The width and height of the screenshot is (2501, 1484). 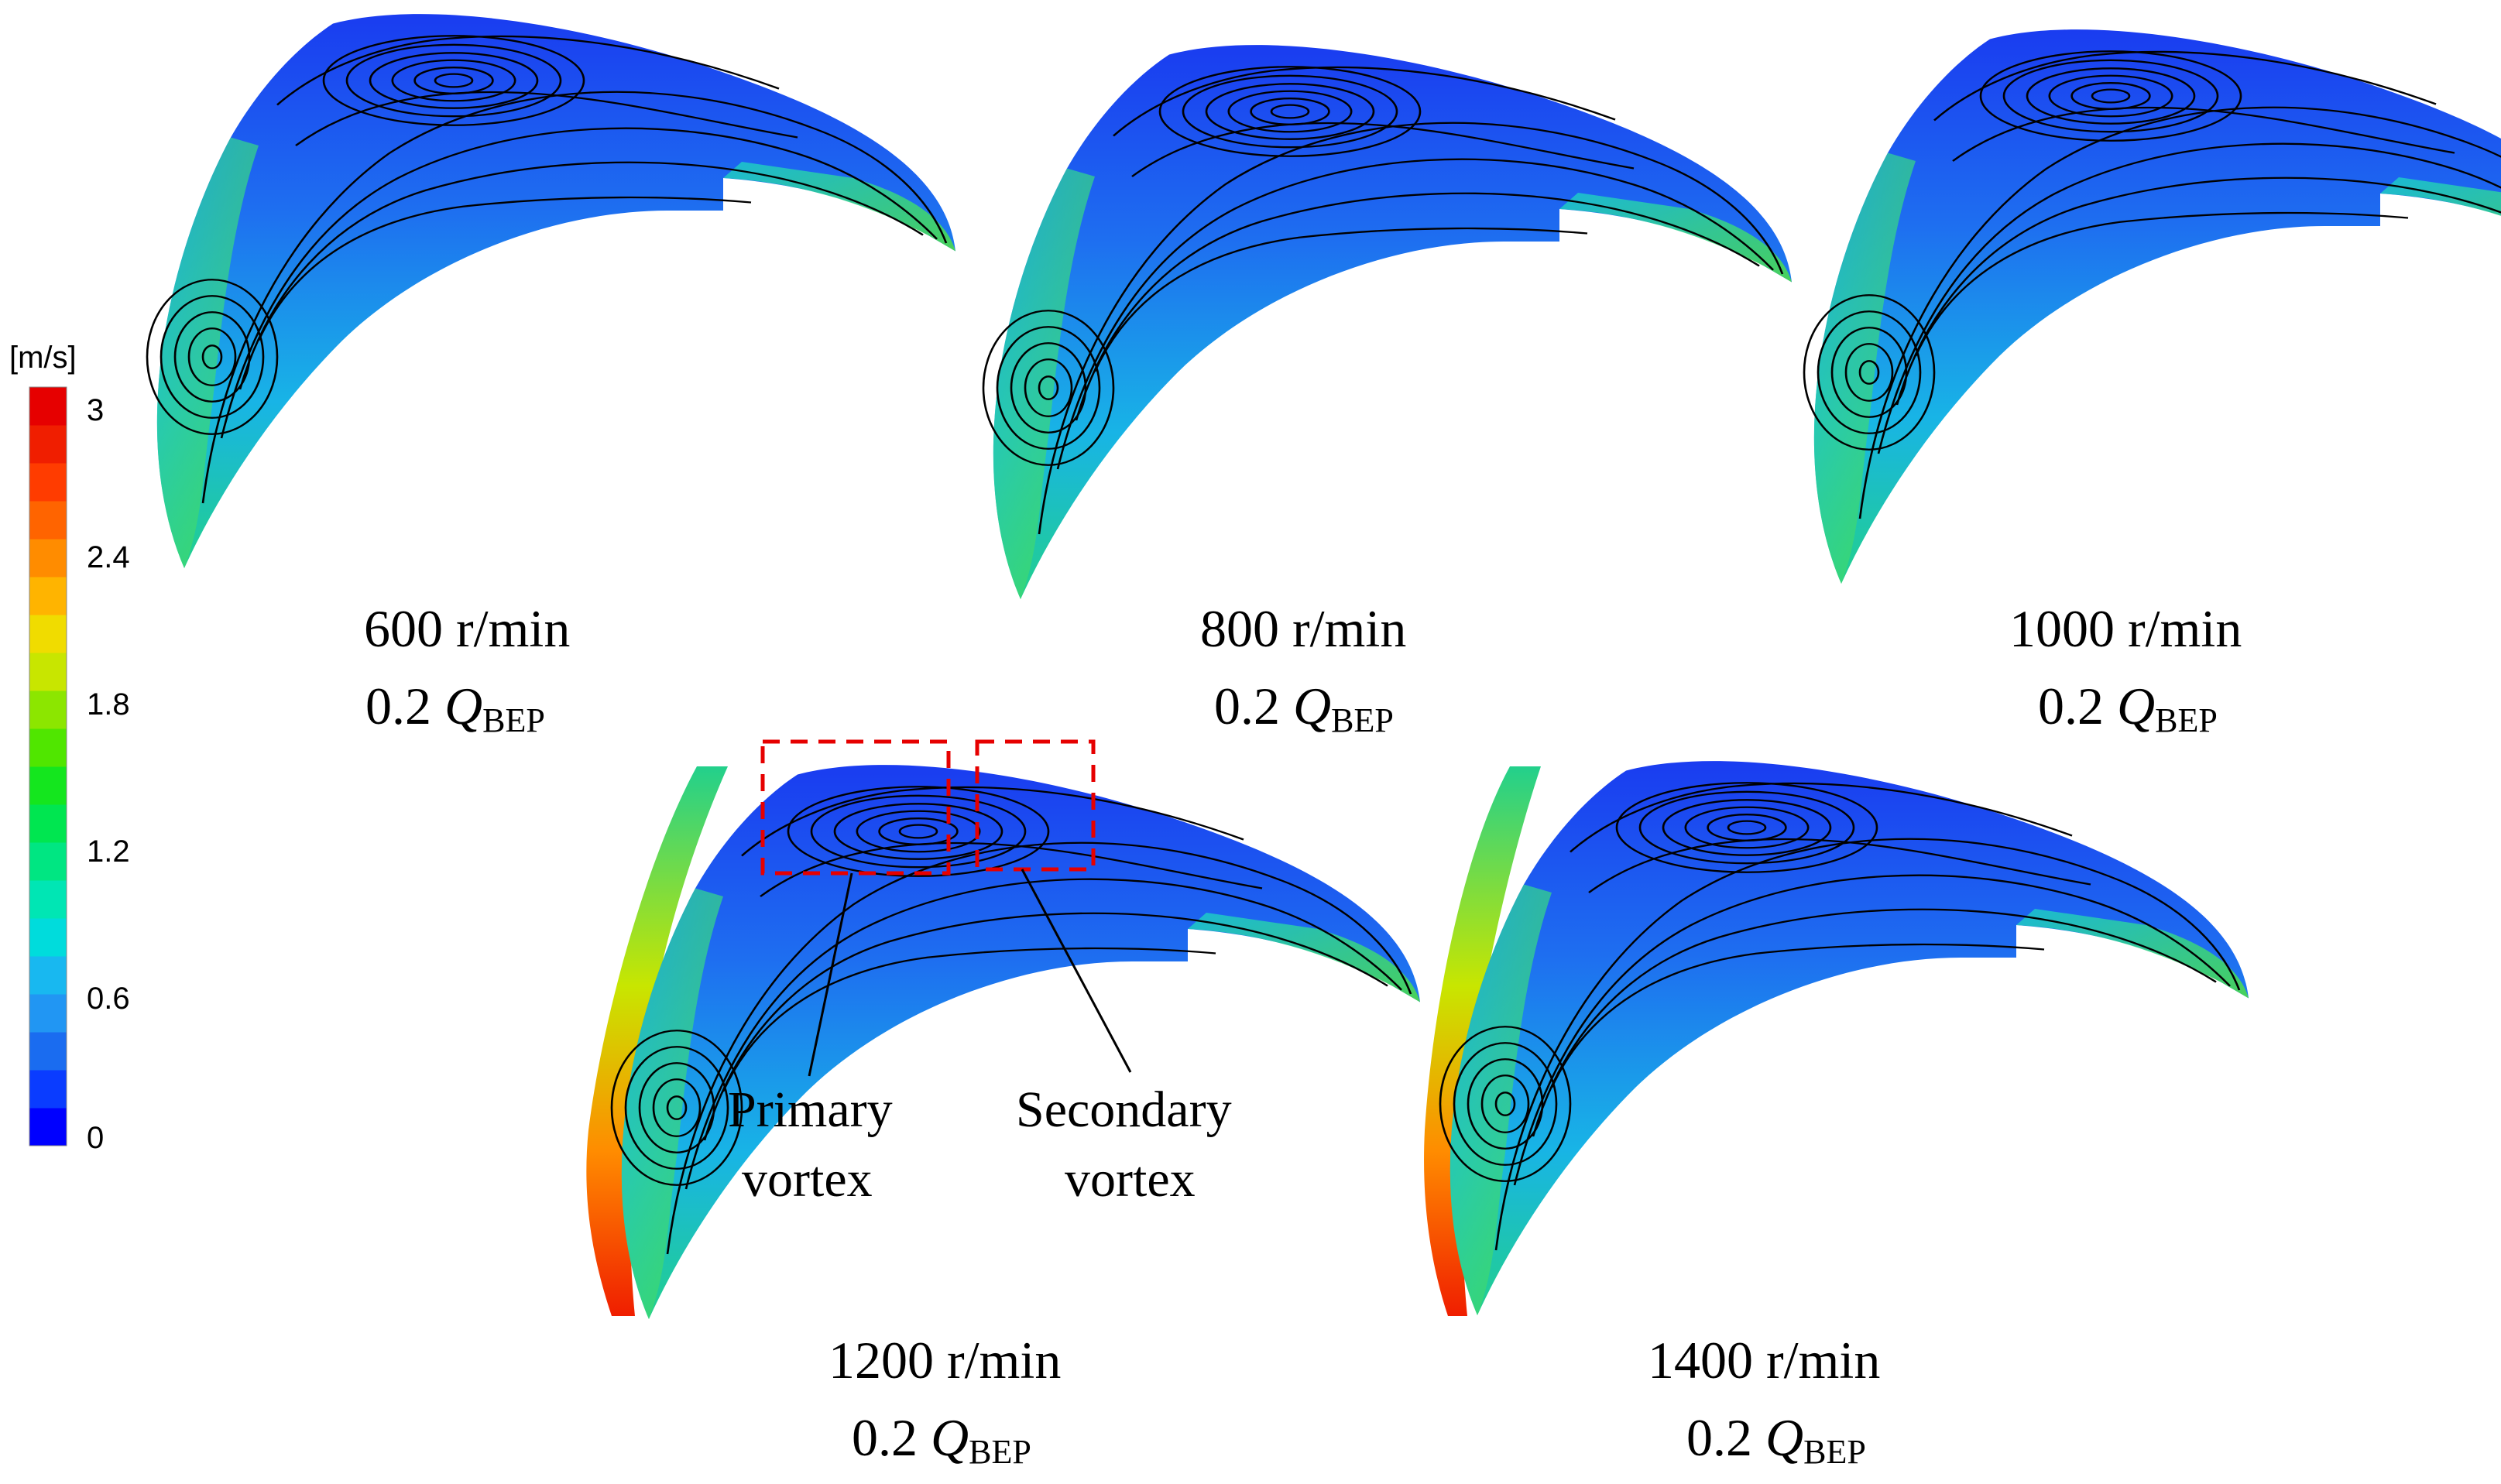 I want to click on colorbar-unit: [m/s], so click(x=43, y=358).